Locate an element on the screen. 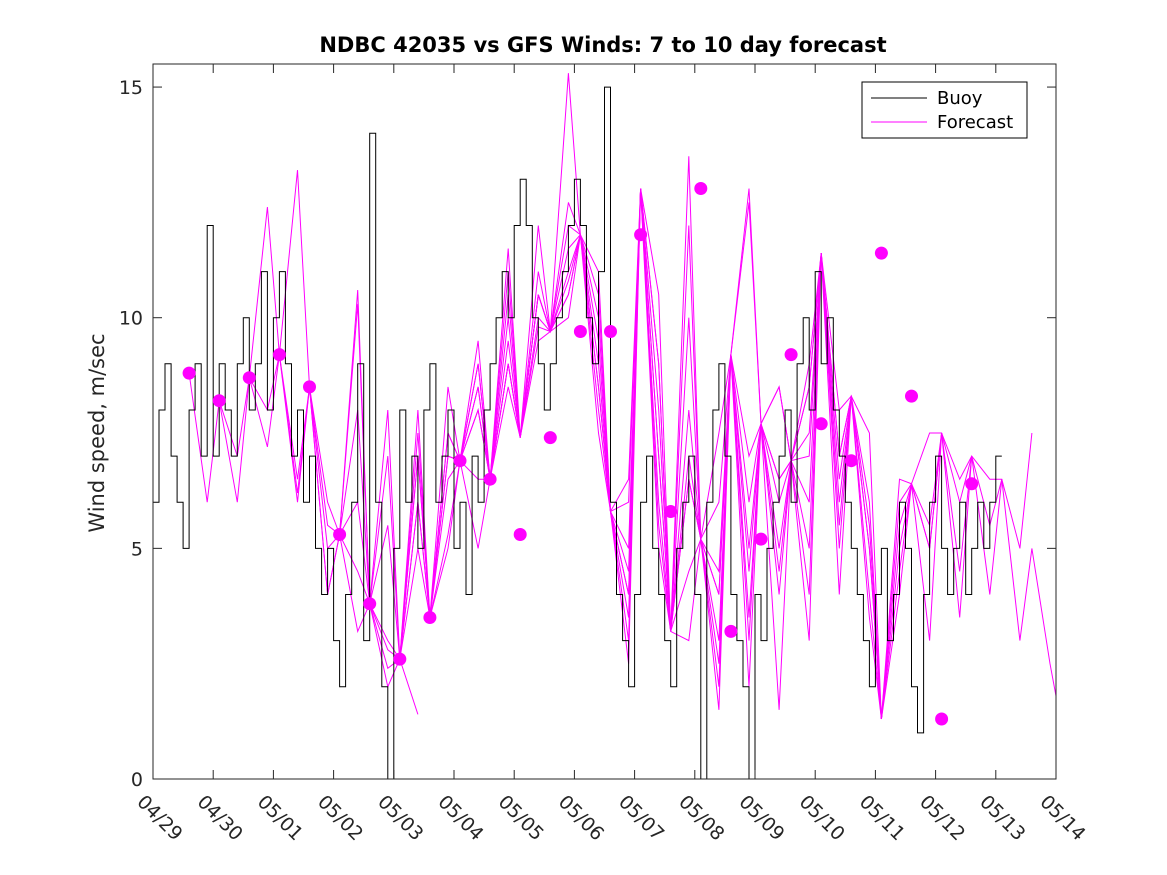  legend-forecast-label: Forecast is located at coordinates (975, 122).